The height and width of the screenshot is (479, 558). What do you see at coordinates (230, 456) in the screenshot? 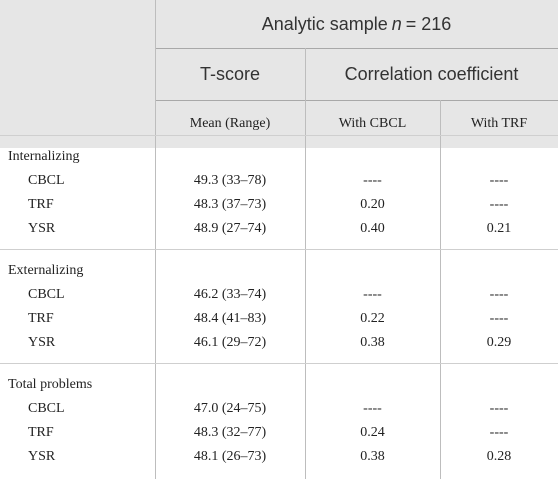
I see `mean-range-cell: 48.1 (26–73)` at bounding box center [230, 456].